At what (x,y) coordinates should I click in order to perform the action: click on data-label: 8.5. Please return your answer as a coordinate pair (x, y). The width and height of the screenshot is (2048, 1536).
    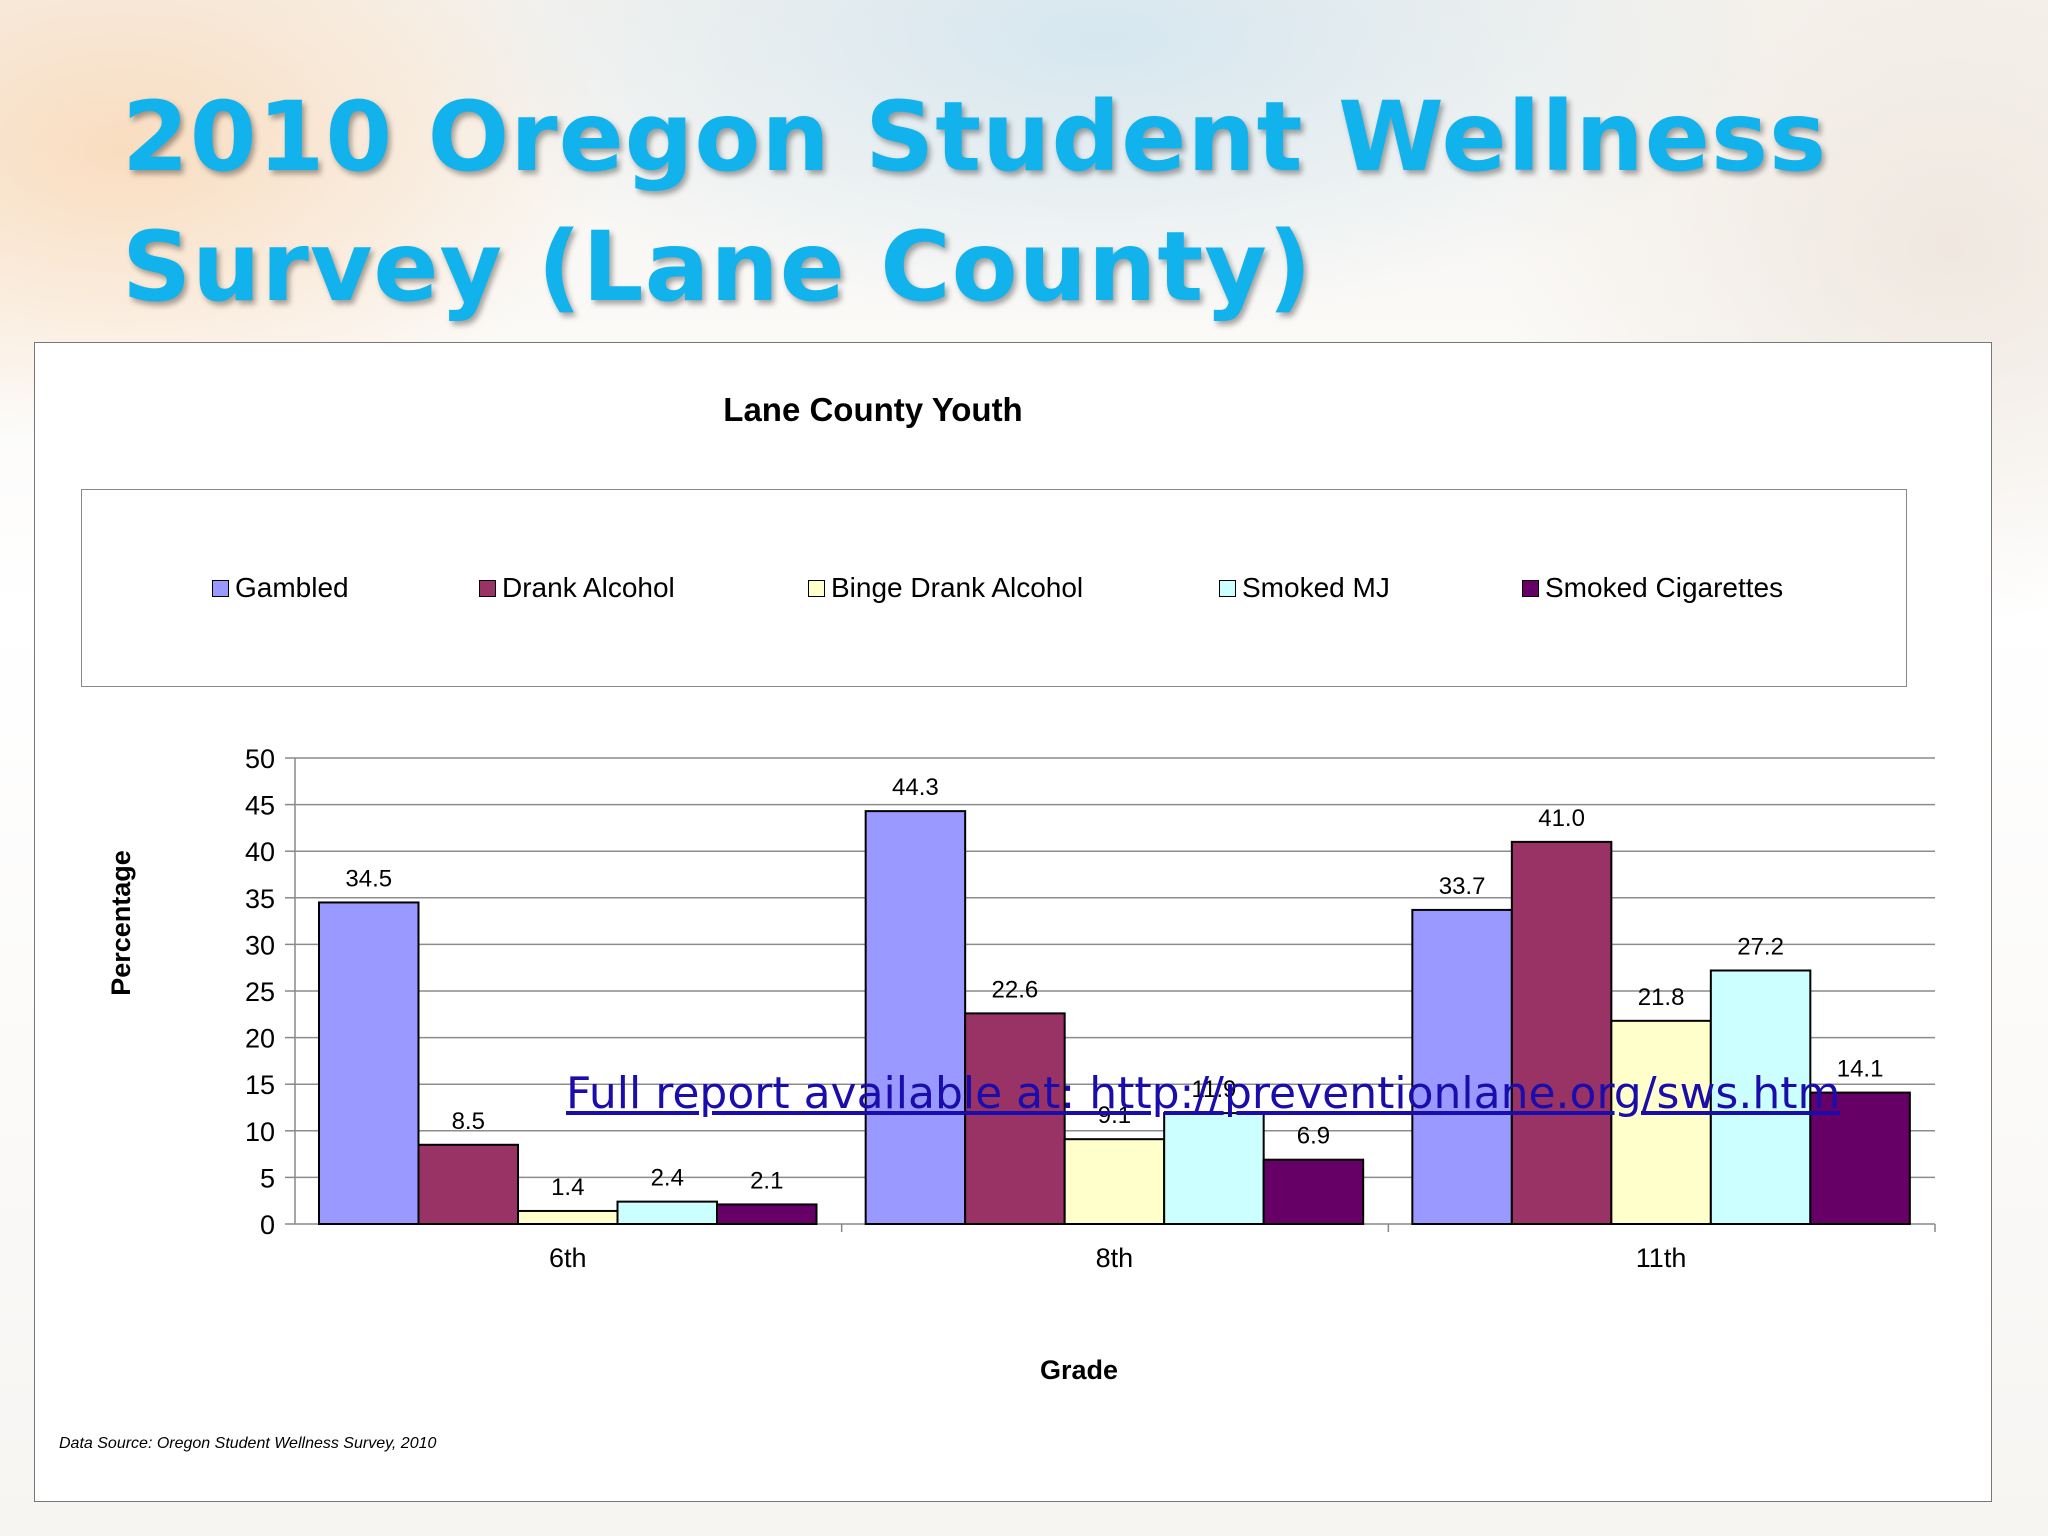
    Looking at the image, I should click on (468, 1121).